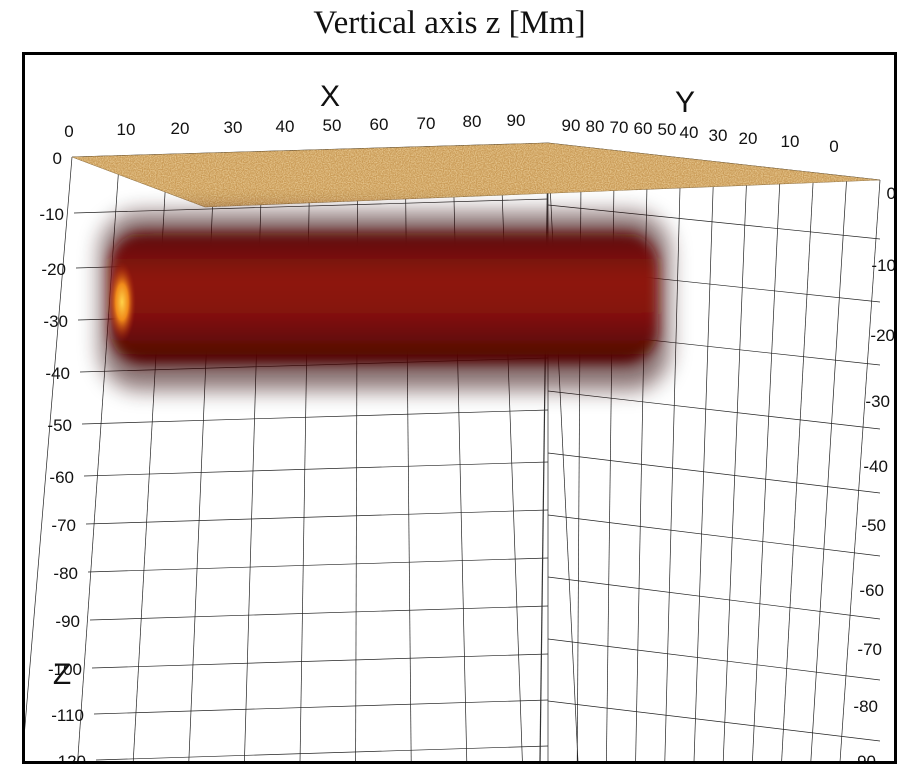  I want to click on flux-tube, so click(385, 301).